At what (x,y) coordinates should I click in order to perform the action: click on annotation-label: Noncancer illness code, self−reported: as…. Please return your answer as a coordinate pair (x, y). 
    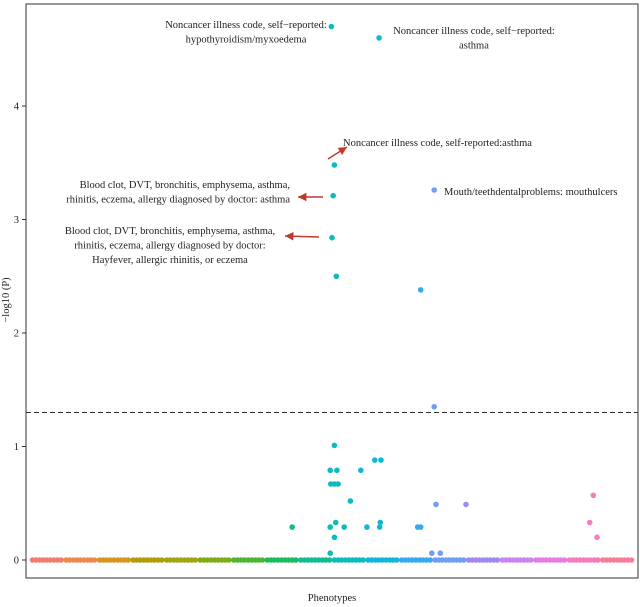
    Looking at the image, I should click on (474, 39).